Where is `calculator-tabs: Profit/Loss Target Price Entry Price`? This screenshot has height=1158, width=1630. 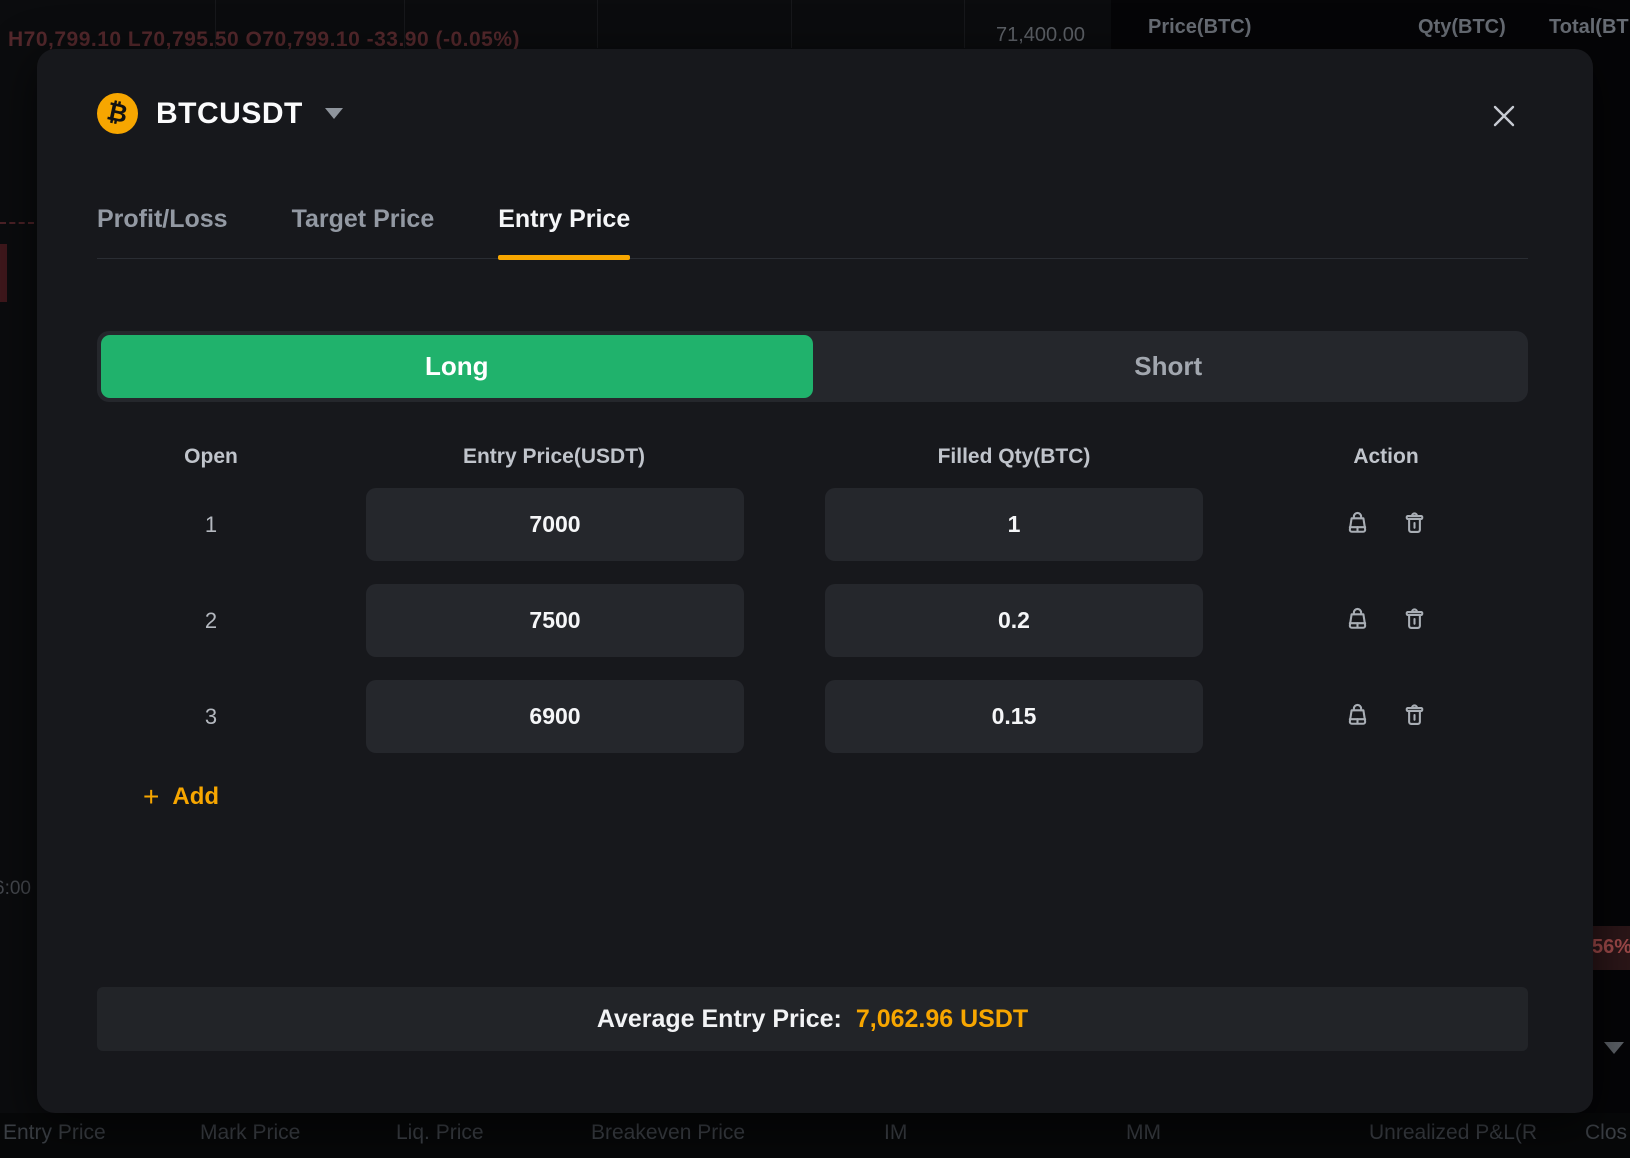
calculator-tabs: Profit/Loss Target Price Entry Price is located at coordinates (812, 232).